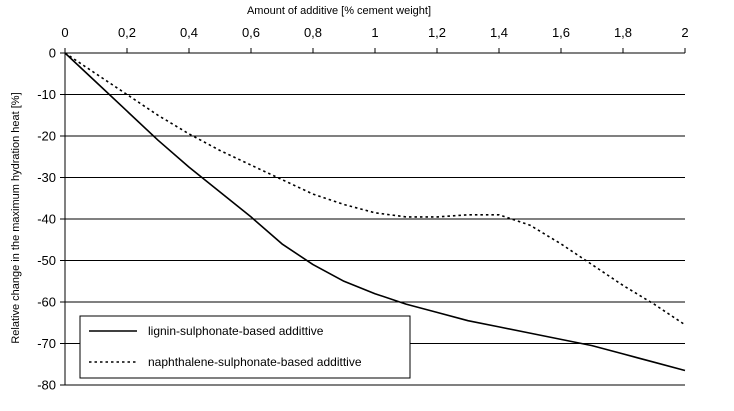 The width and height of the screenshot is (734, 411). What do you see at coordinates (127, 32) in the screenshot?
I see `x-tick-label: 0,2` at bounding box center [127, 32].